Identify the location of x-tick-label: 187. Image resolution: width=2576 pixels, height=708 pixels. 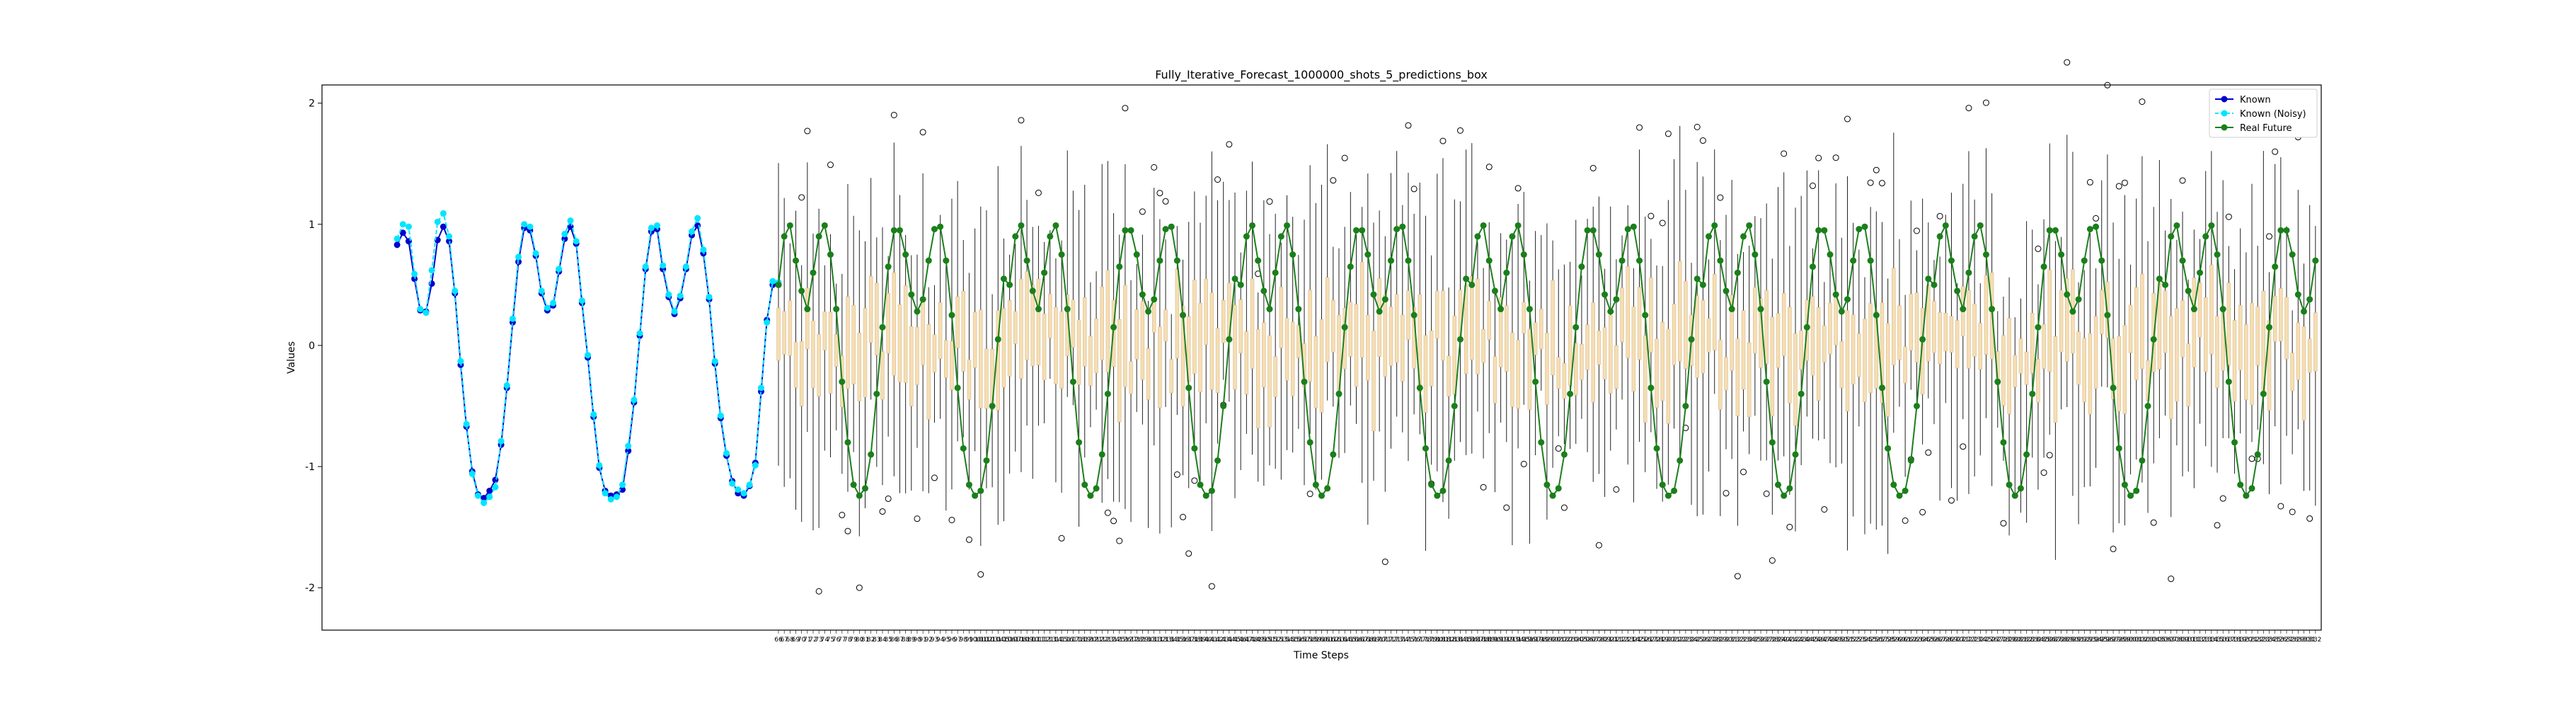
(1477, 640).